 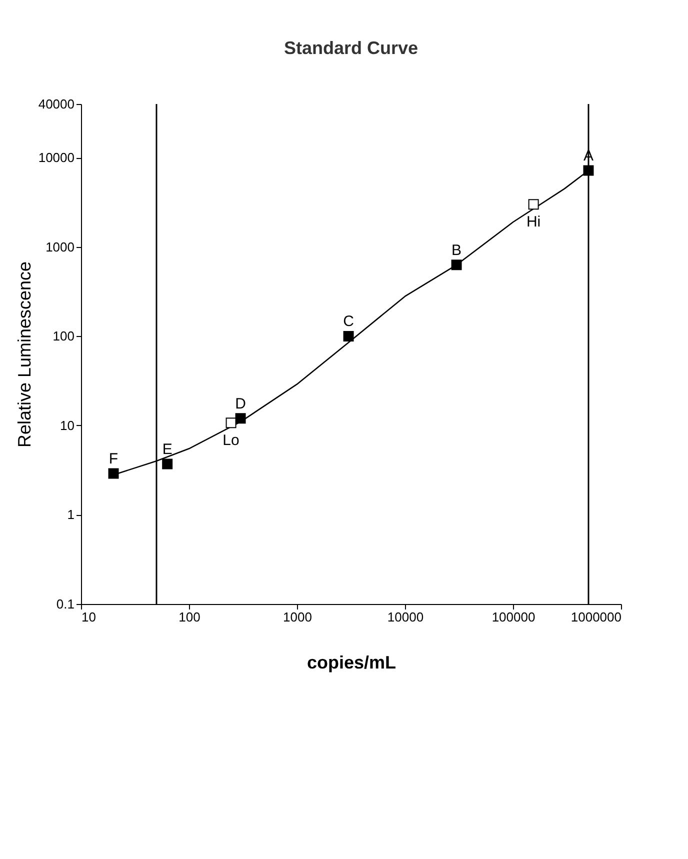 What do you see at coordinates (113, 459) in the screenshot?
I see `annotation: F` at bounding box center [113, 459].